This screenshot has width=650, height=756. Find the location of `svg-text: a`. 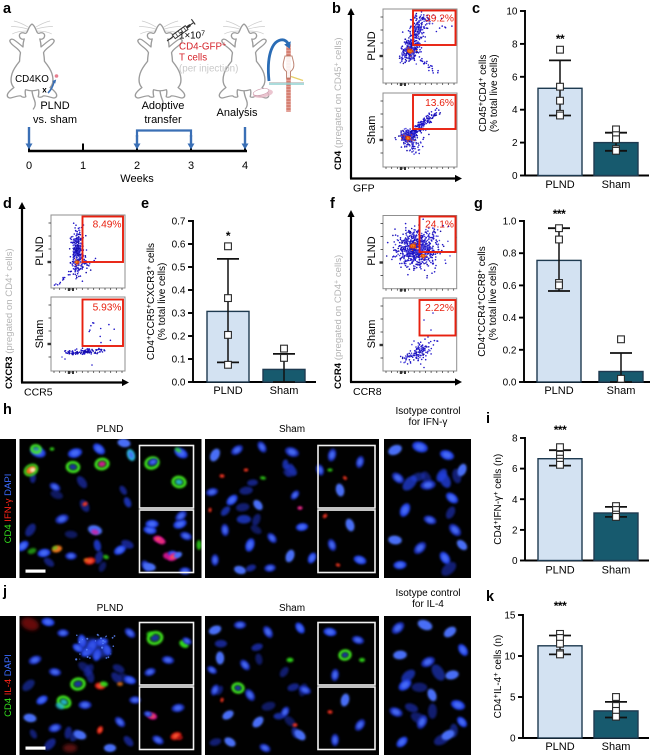

svg-text: a is located at coordinates (7, 9).